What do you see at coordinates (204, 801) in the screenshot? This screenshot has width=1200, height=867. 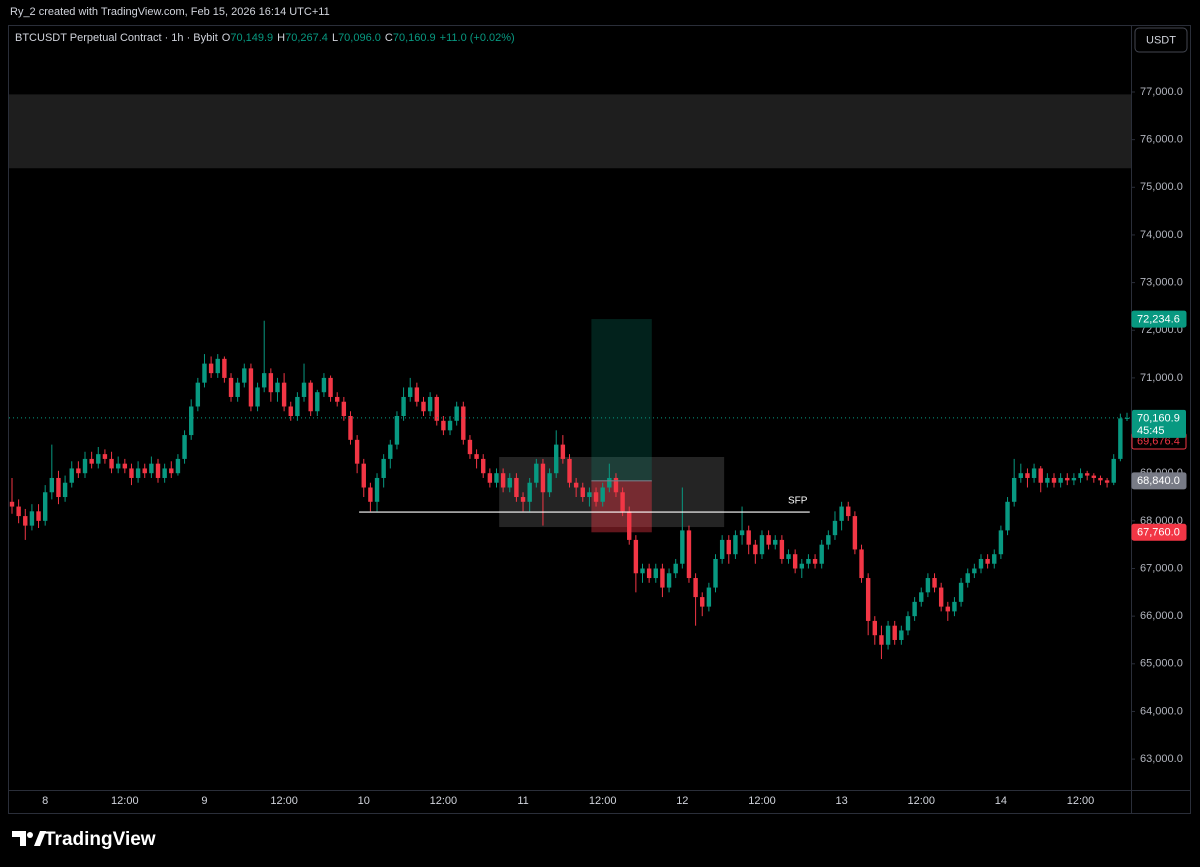 I see `x-tick-label: 9` at bounding box center [204, 801].